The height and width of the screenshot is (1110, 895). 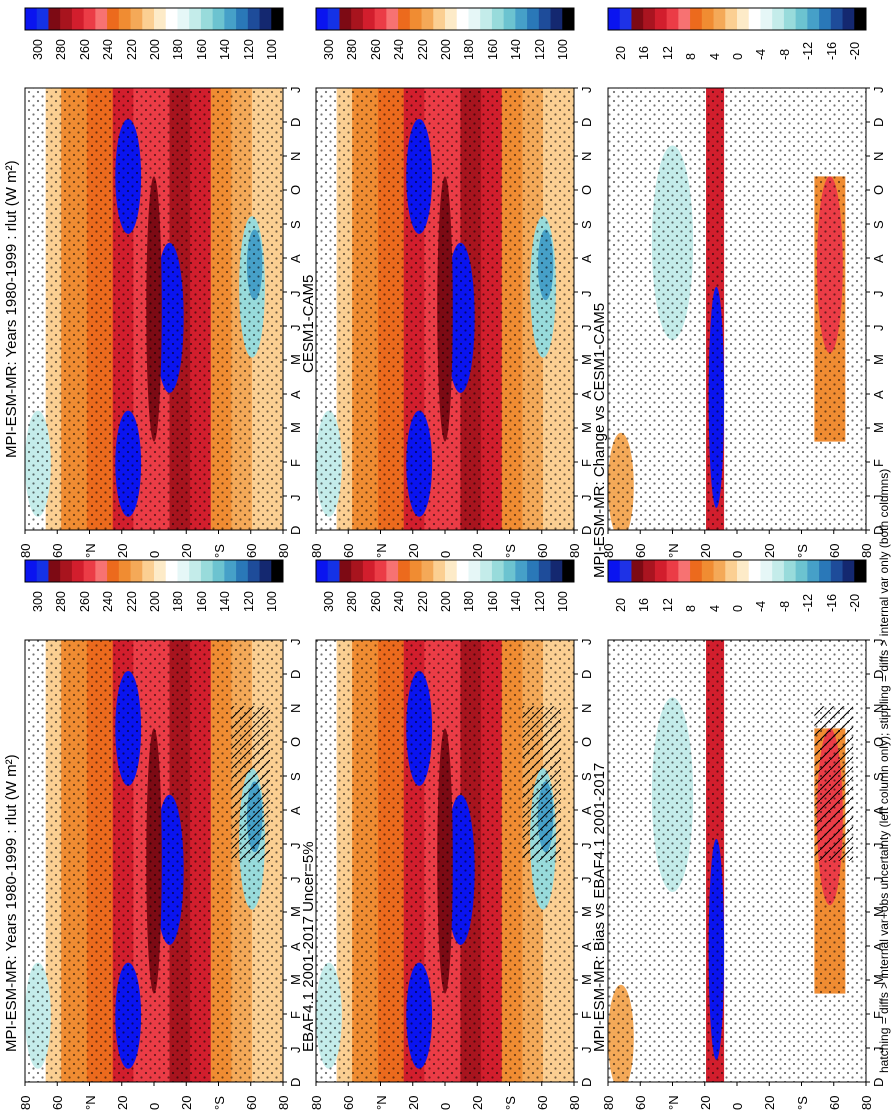 What do you see at coordinates (492, 601) in the screenshot?
I see `colorbar-label-2-7: 160` at bounding box center [492, 601].